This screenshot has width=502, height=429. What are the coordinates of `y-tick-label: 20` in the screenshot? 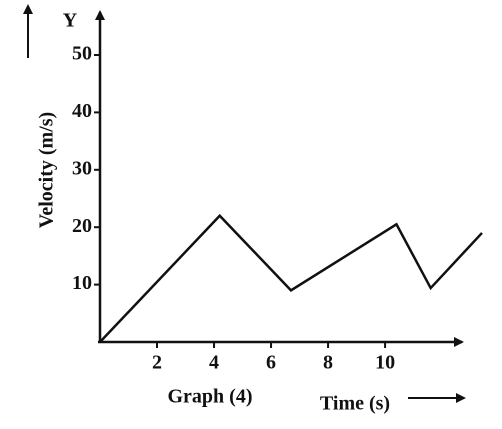 It's located at (82, 226).